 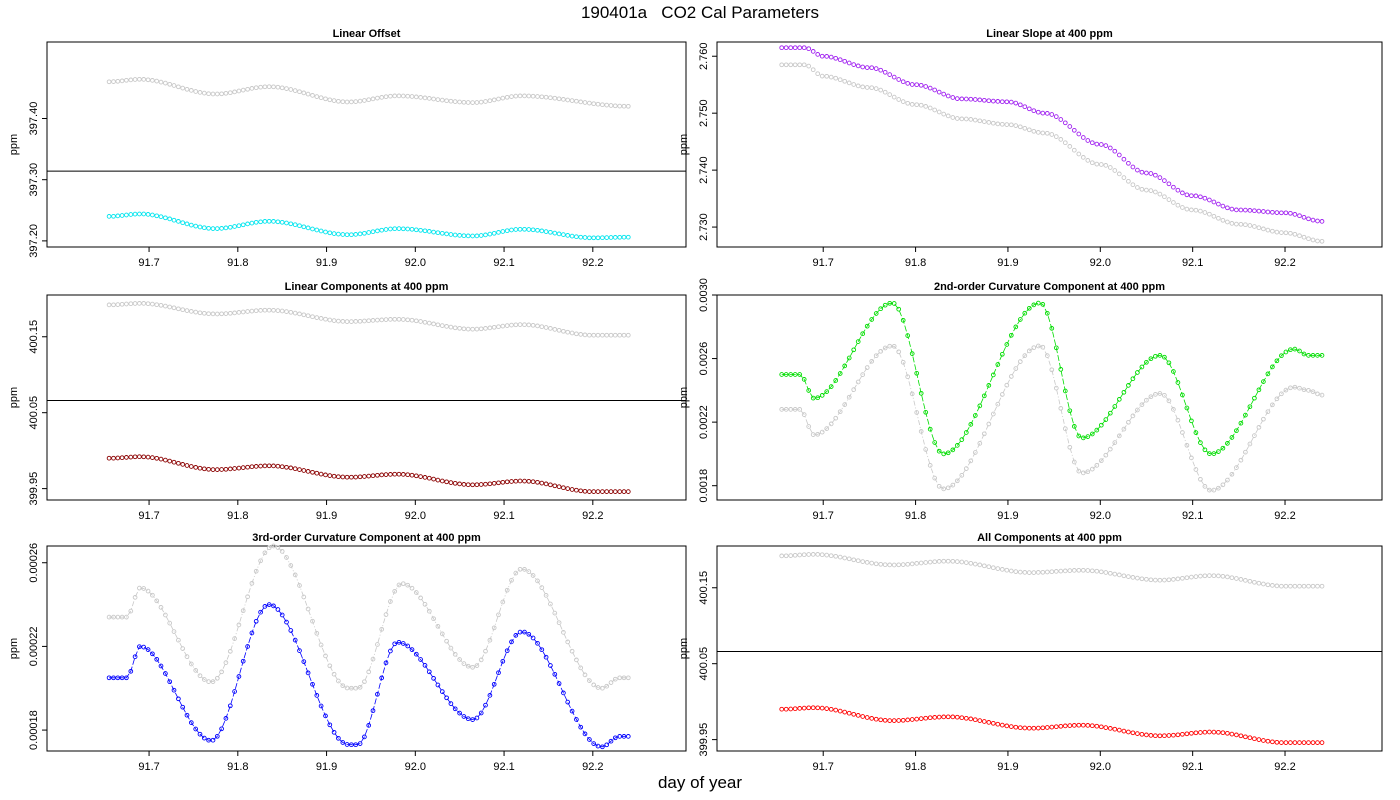 What do you see at coordinates (368, 226) in the screenshot?
I see `series-offset` at bounding box center [368, 226].